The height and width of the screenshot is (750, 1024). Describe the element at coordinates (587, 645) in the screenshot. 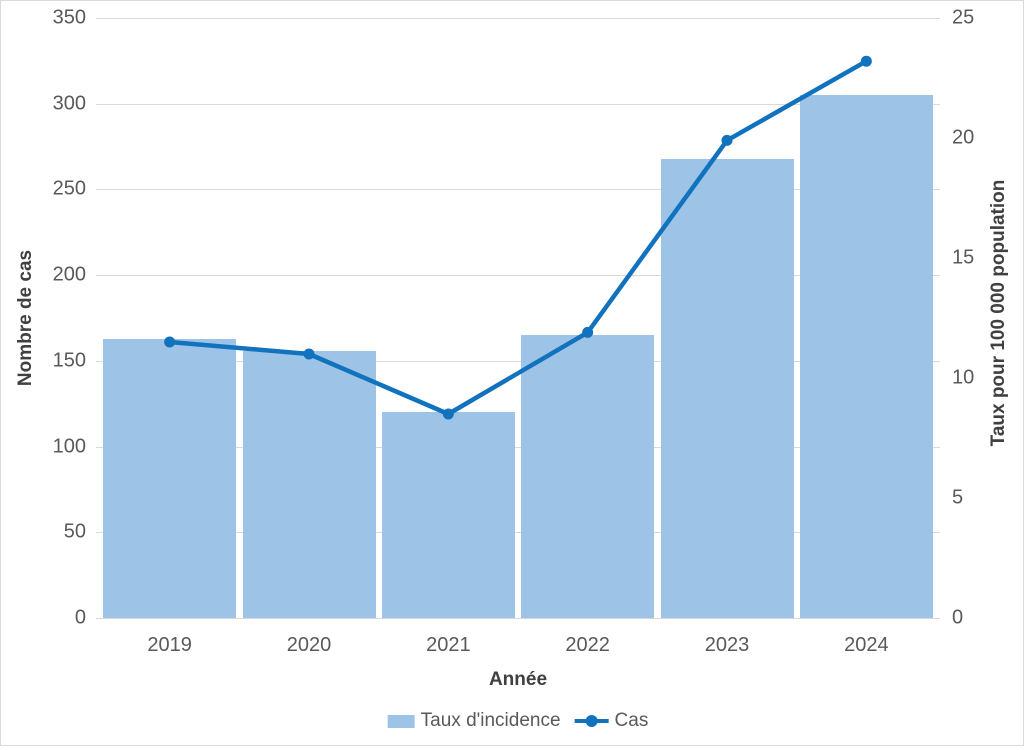

I see `x-axis-tick-label: 2022` at that location.